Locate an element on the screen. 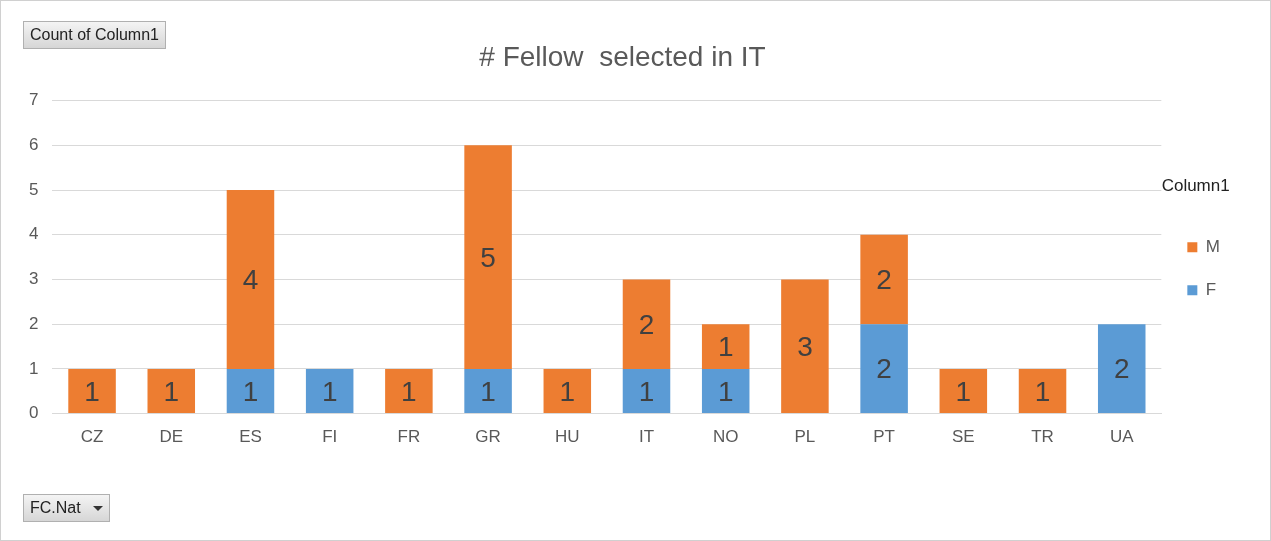 This screenshot has height=541, width=1271. data-label: 5 is located at coordinates (488, 257).